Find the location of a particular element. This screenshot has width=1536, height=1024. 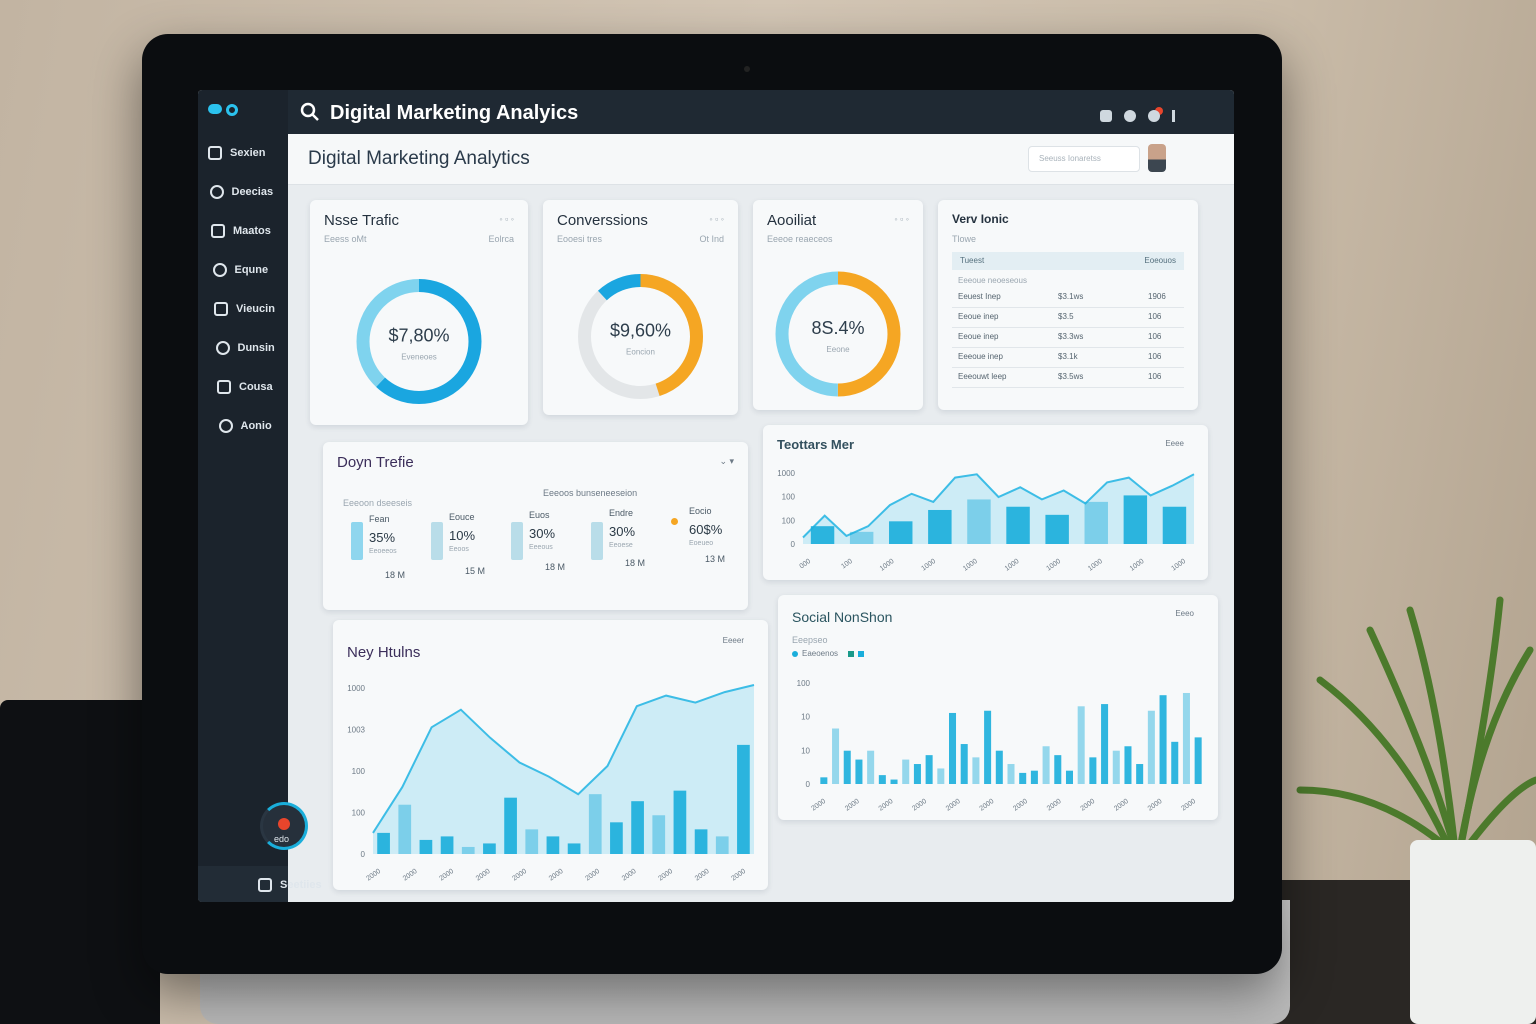

search-box: Seeuss Ionaretss is located at coordinates (1084, 159).